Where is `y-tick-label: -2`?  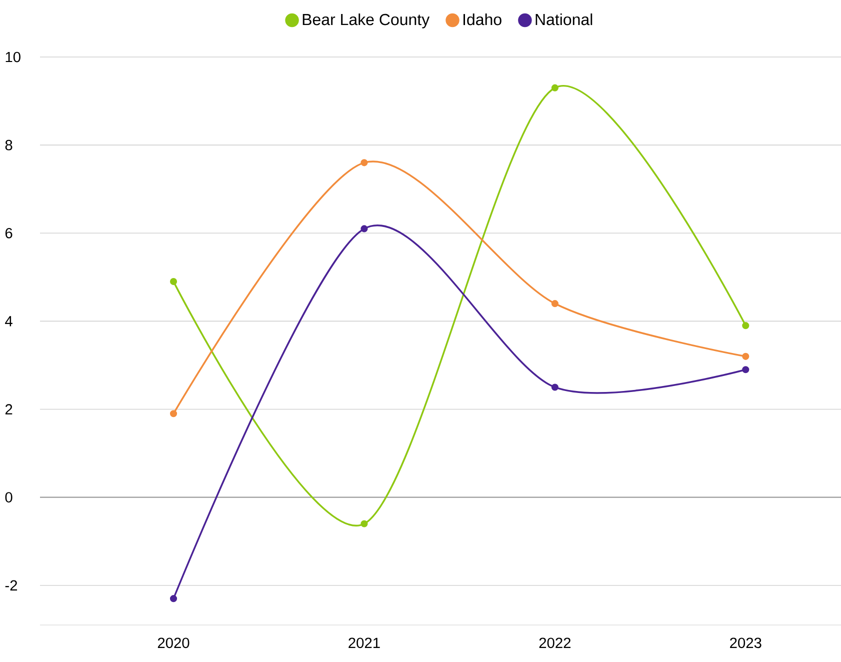 y-tick-label: -2 is located at coordinates (11, 585).